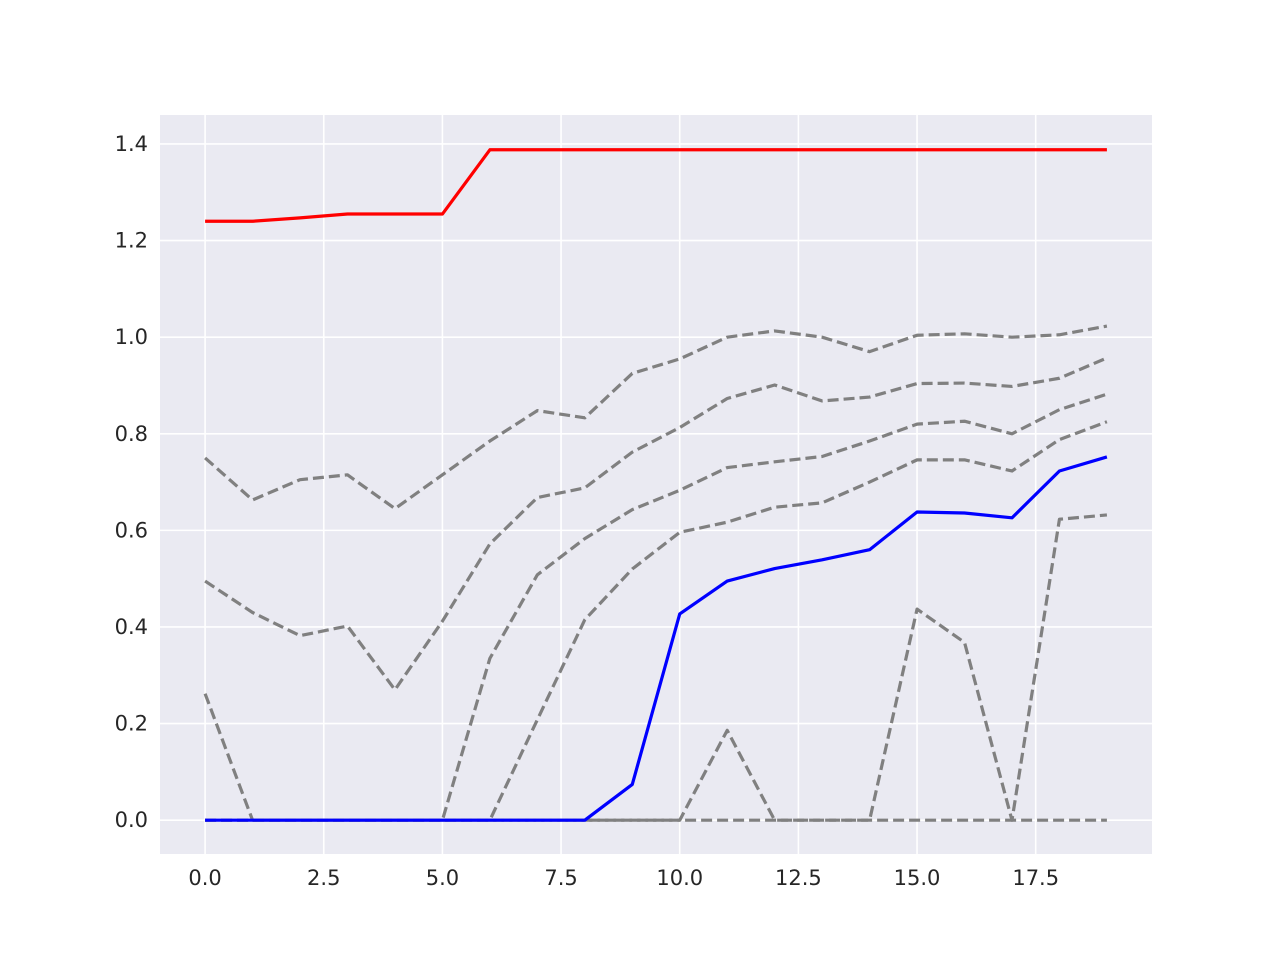 The image size is (1280, 960). I want to click on y-tick-label: 1.0, so click(131, 337).